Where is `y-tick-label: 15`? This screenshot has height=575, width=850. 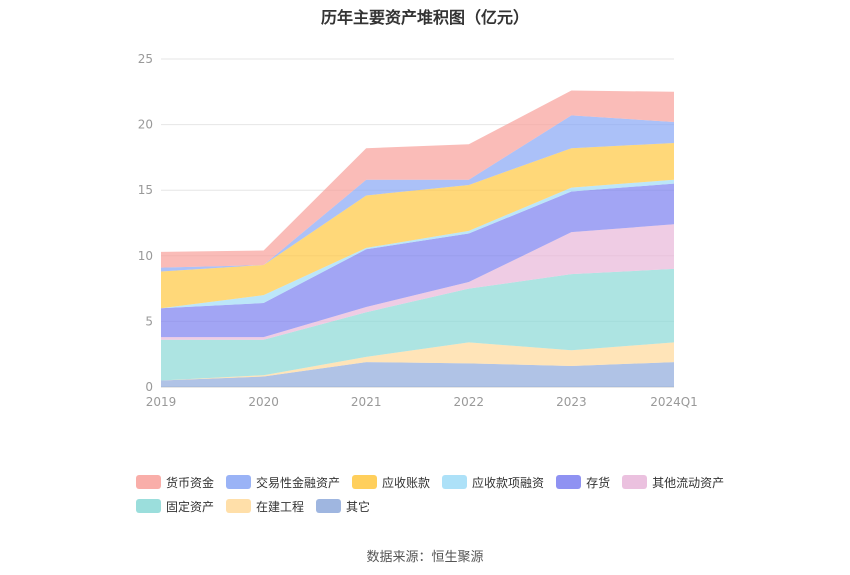 y-tick-label: 15 is located at coordinates (145, 190).